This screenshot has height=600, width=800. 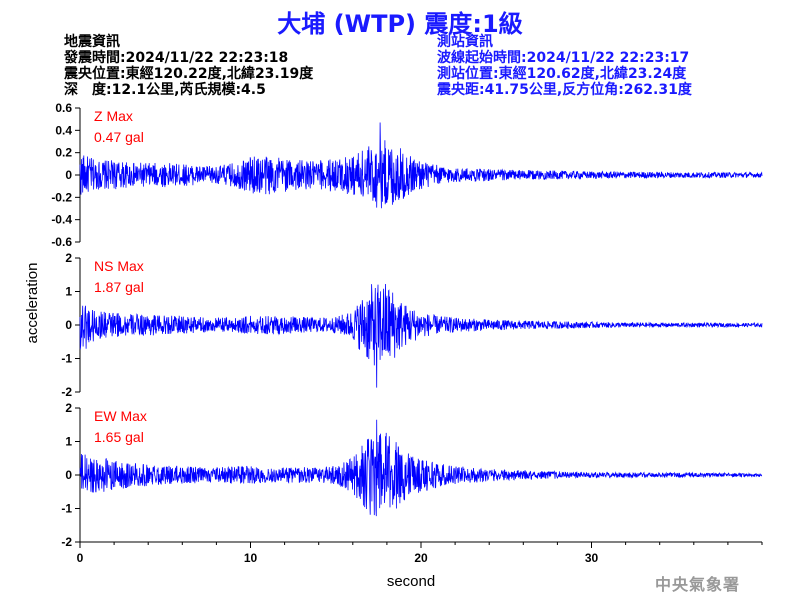 I want to click on event-info-heading: 地震資訊, so click(x=92, y=42).